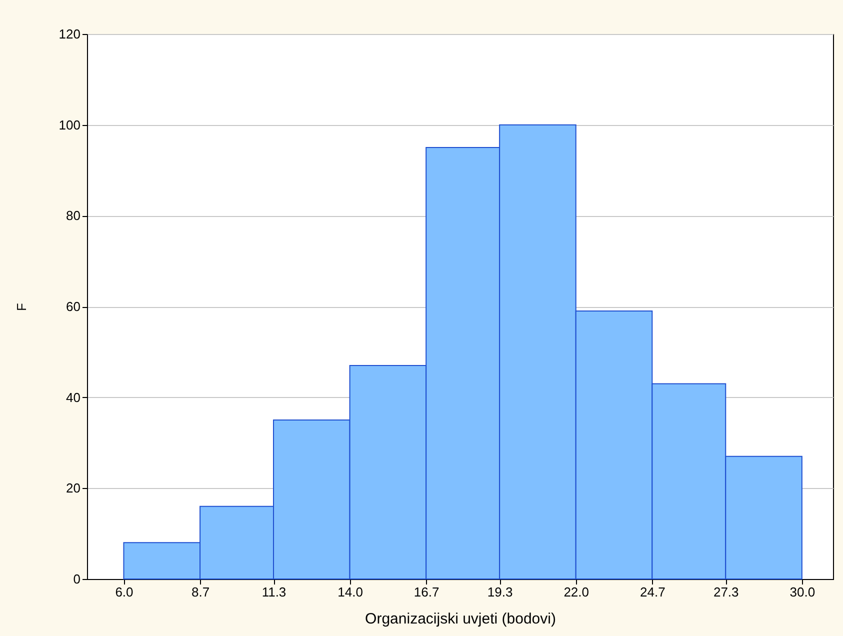 This screenshot has width=843, height=636. I want to click on x-tick-label: 24.7, so click(653, 592).